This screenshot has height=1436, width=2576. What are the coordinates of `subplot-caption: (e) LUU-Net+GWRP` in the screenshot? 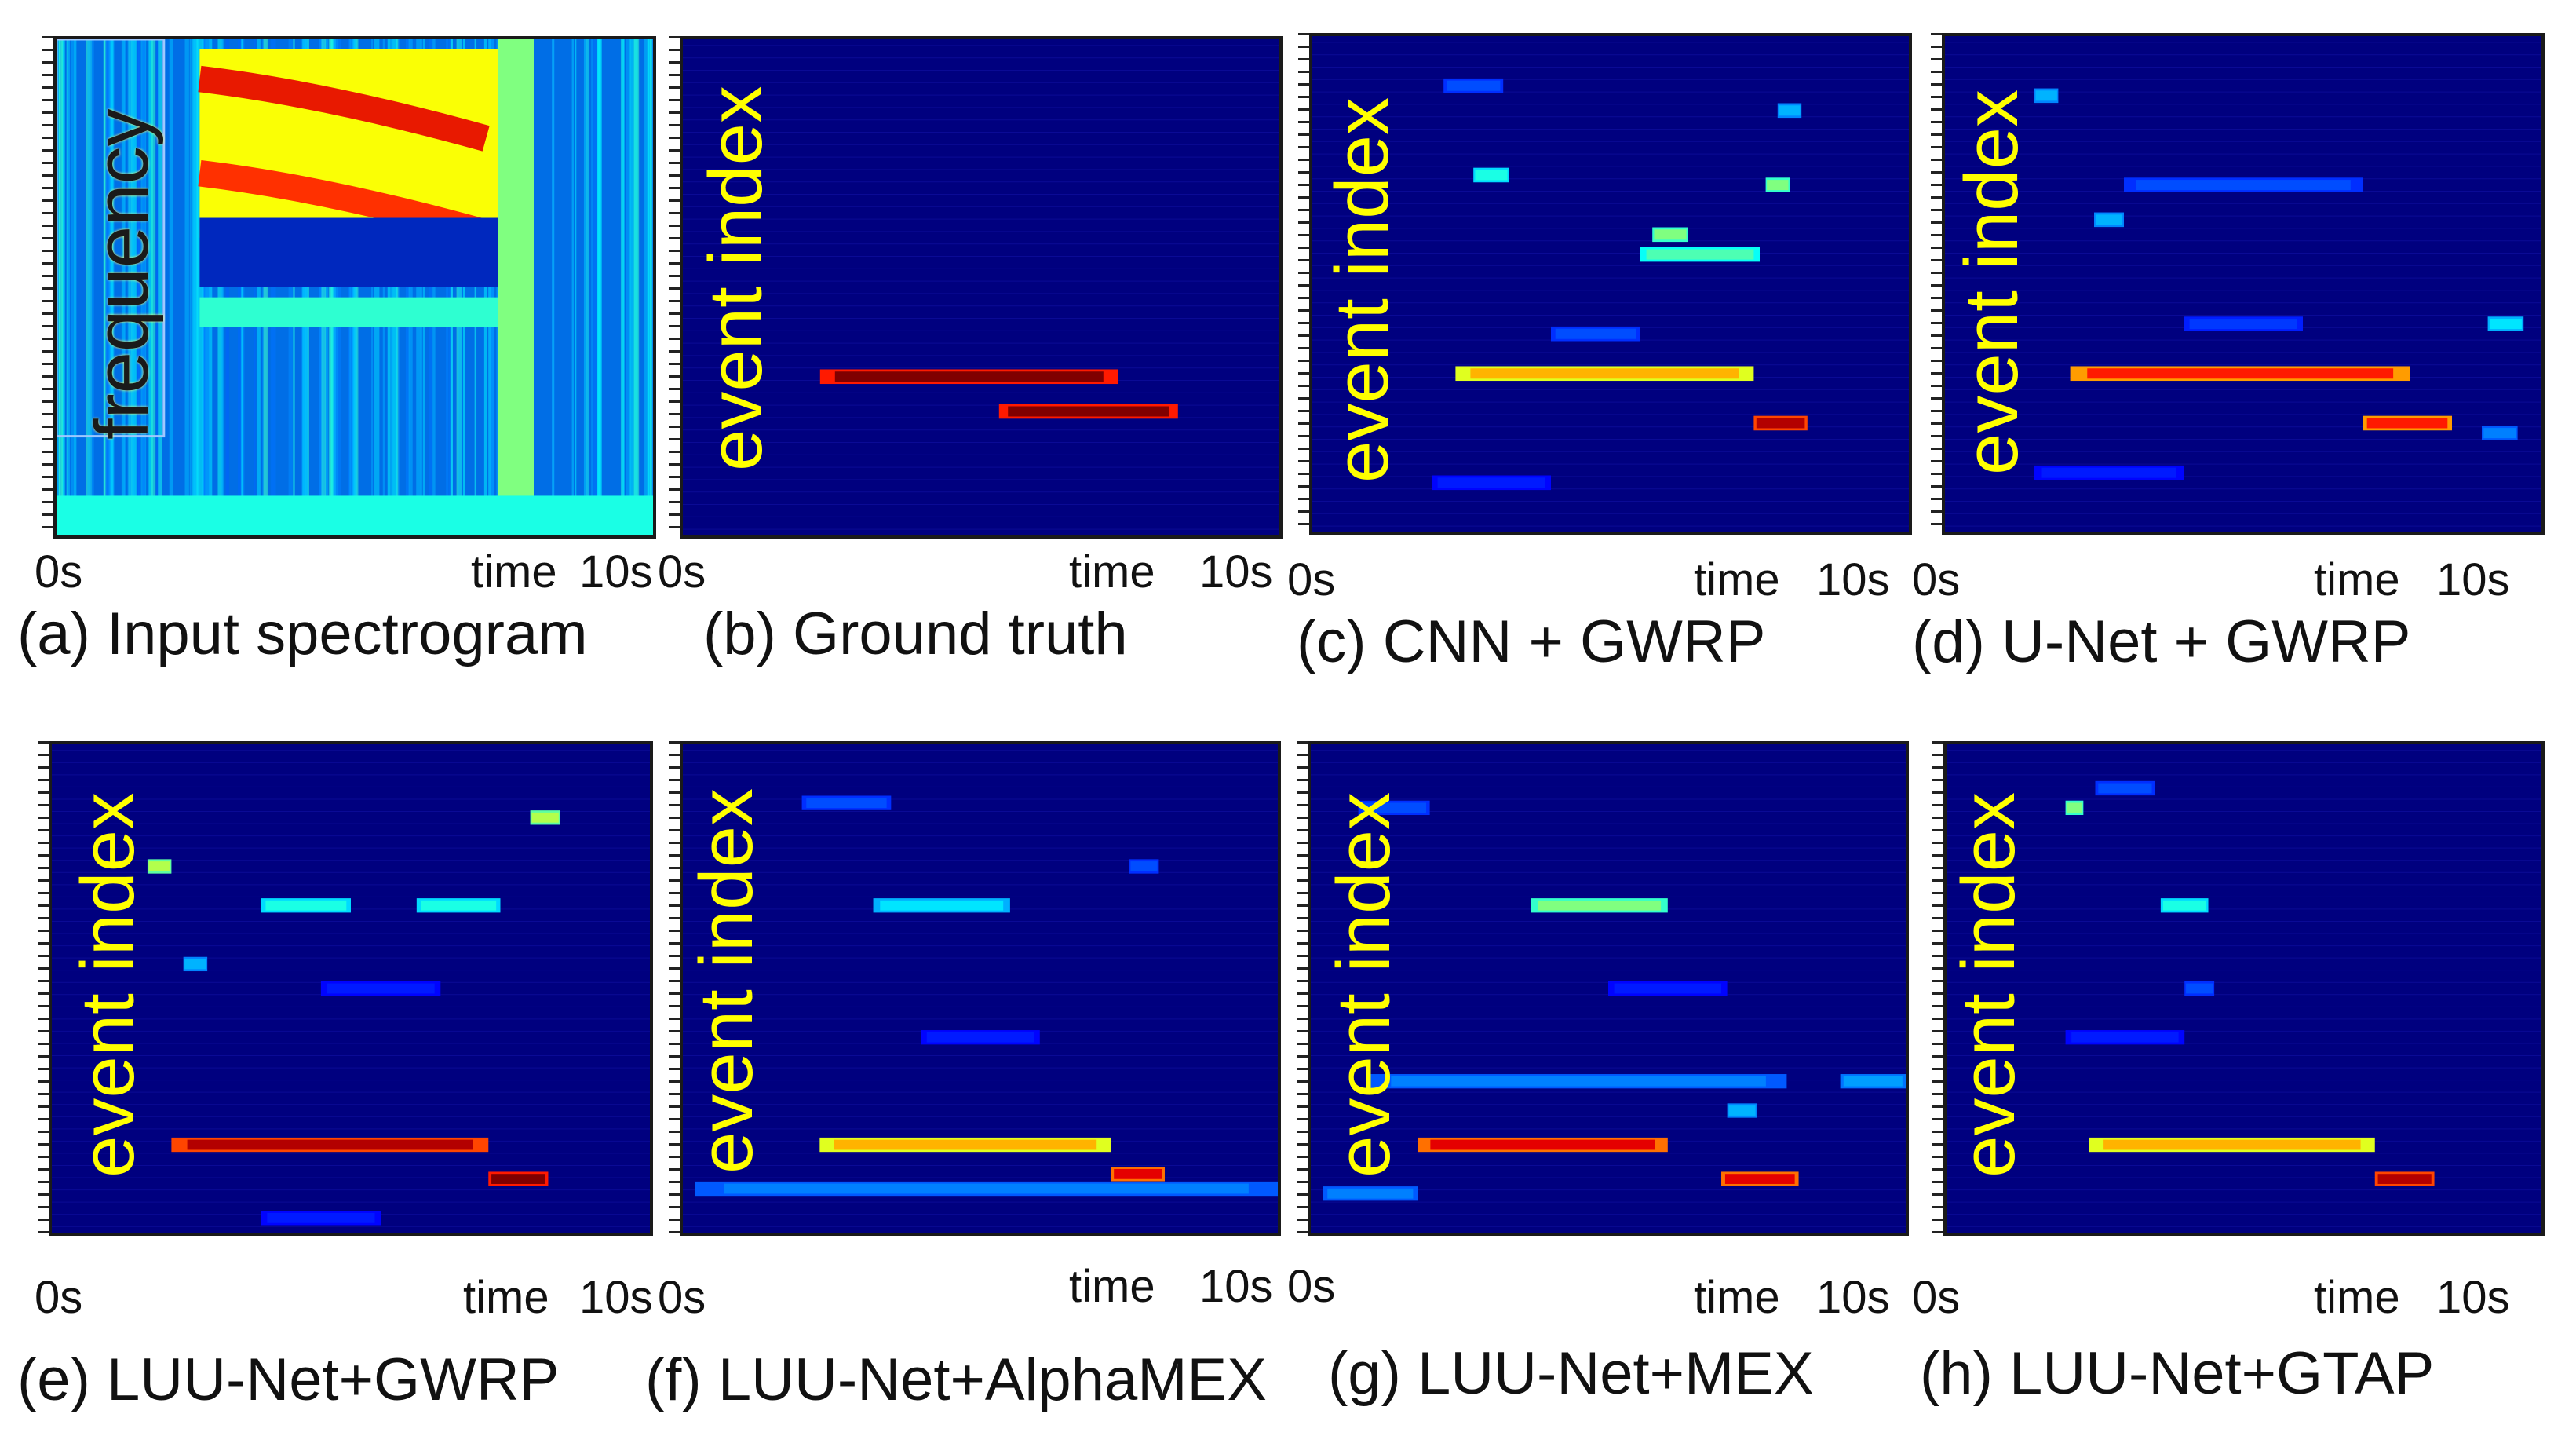 It's located at (288, 1380).